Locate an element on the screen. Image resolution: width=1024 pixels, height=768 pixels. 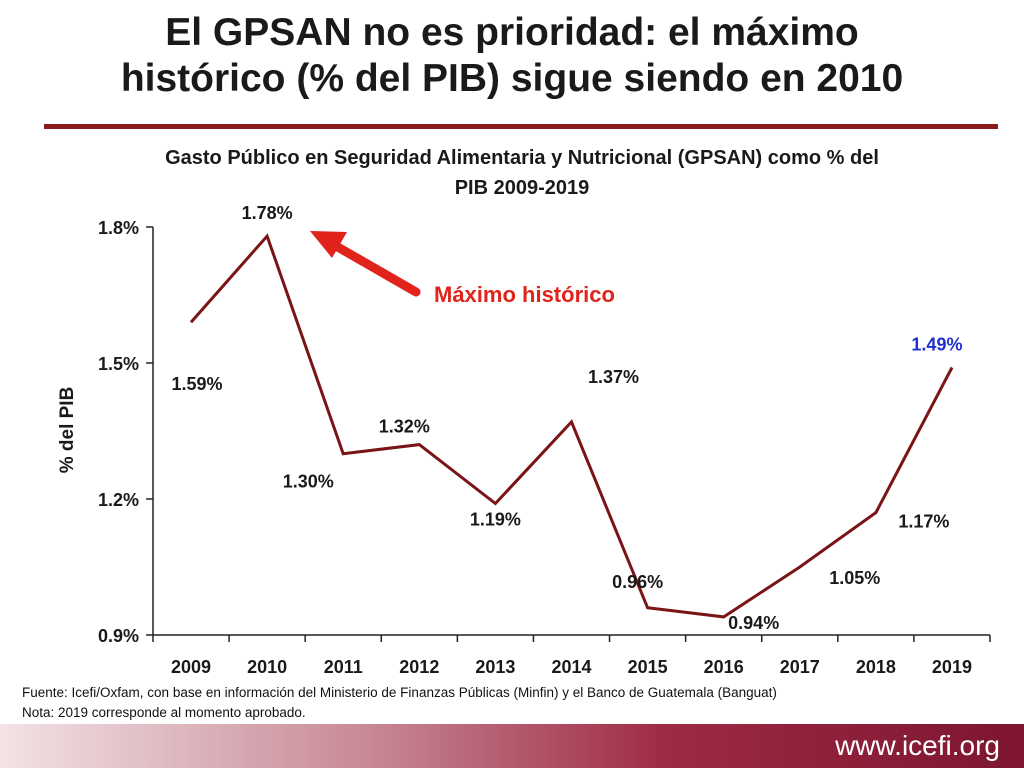
data-label: 1.59% is located at coordinates (197, 384).